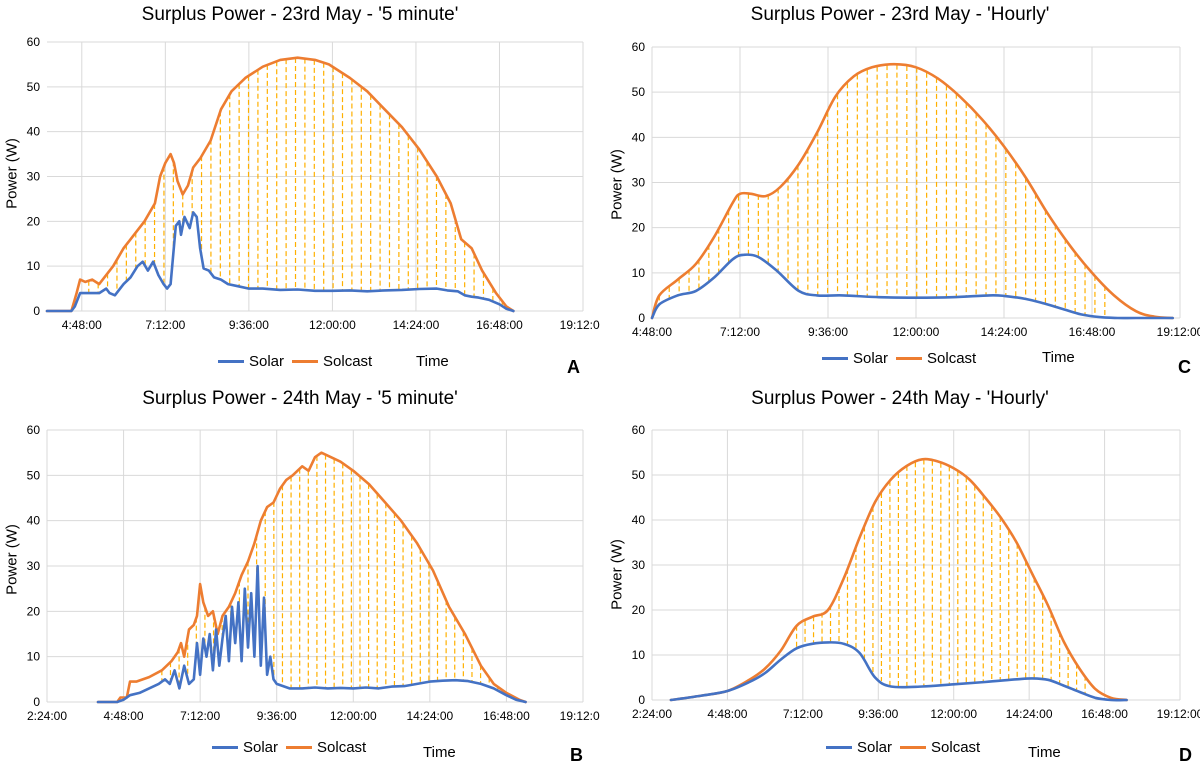  What do you see at coordinates (573, 367) in the screenshot?
I see `panel-label: A` at bounding box center [573, 367].